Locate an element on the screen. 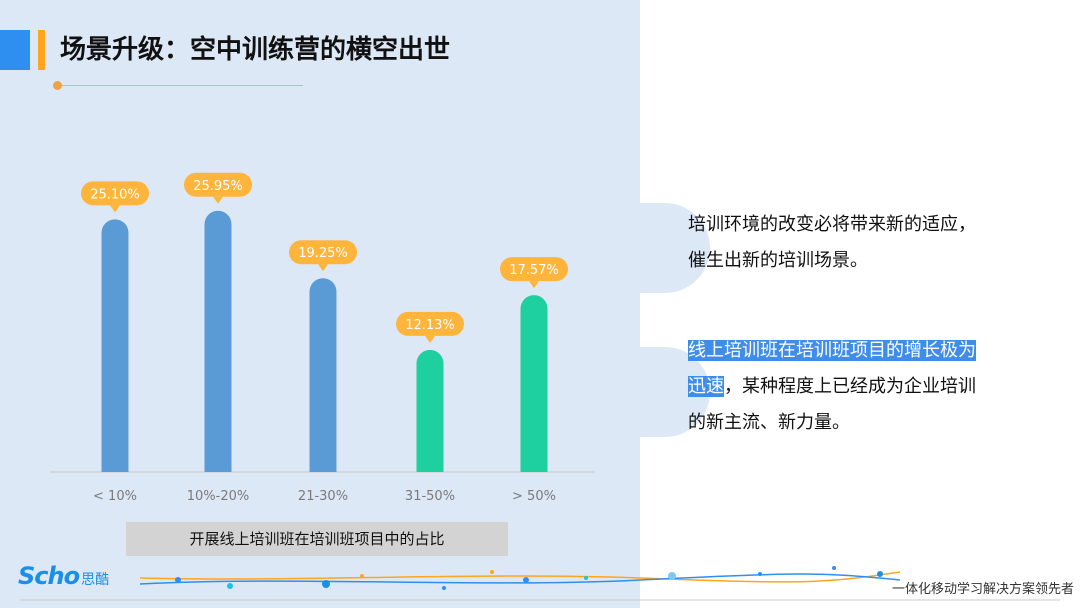  brand-logo: Scho 思酷 is located at coordinates (63, 577).